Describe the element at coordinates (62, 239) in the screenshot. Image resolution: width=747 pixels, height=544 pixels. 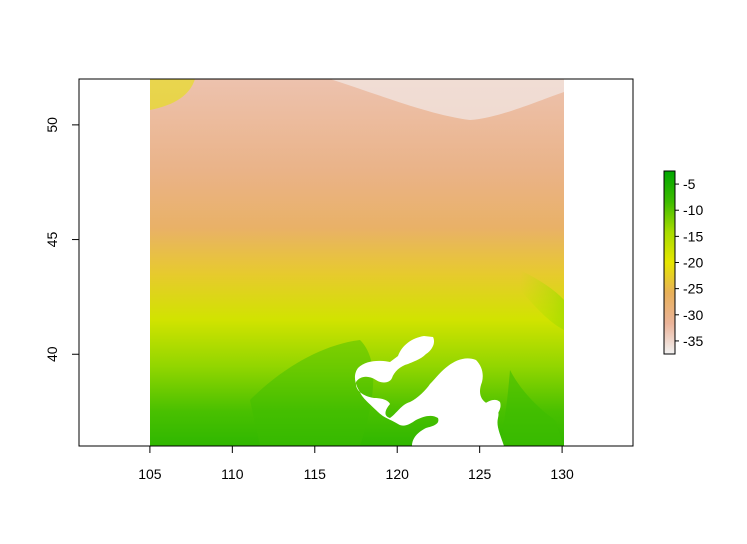
I see `y-axis: 40 45 50` at that location.